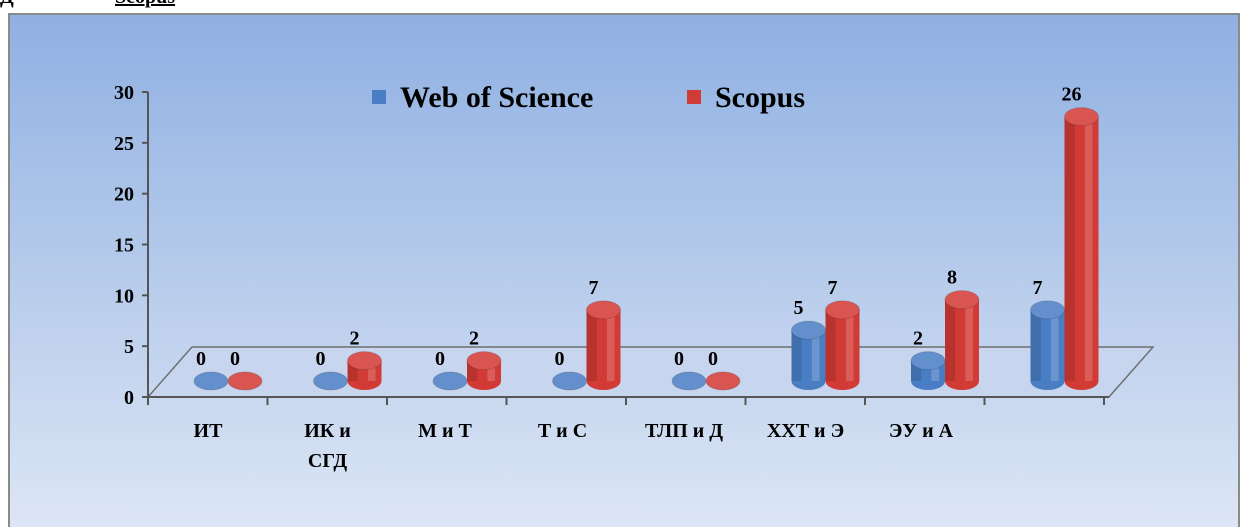 This screenshot has height=527, width=1243. Describe the element at coordinates (124, 144) in the screenshot. I see `y-tick-label: 25` at that location.